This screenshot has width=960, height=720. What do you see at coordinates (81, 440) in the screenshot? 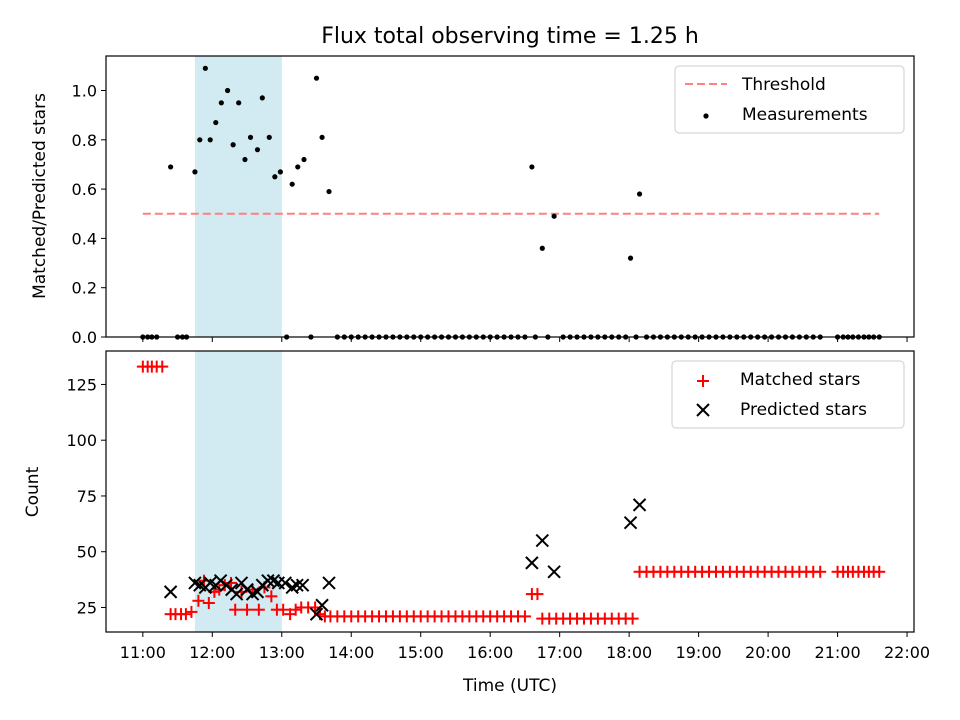
I see `y-tick-label: 100` at bounding box center [81, 440].